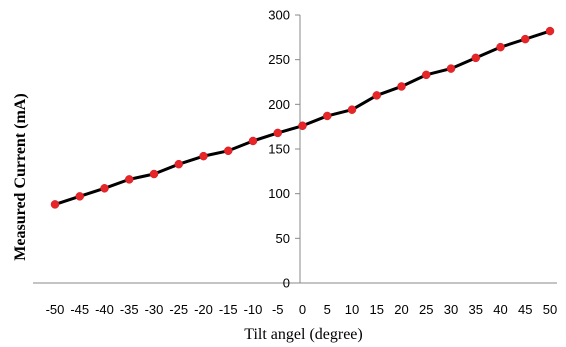 The height and width of the screenshot is (347, 566). I want to click on y-tick-label: 50, so click(283, 238).